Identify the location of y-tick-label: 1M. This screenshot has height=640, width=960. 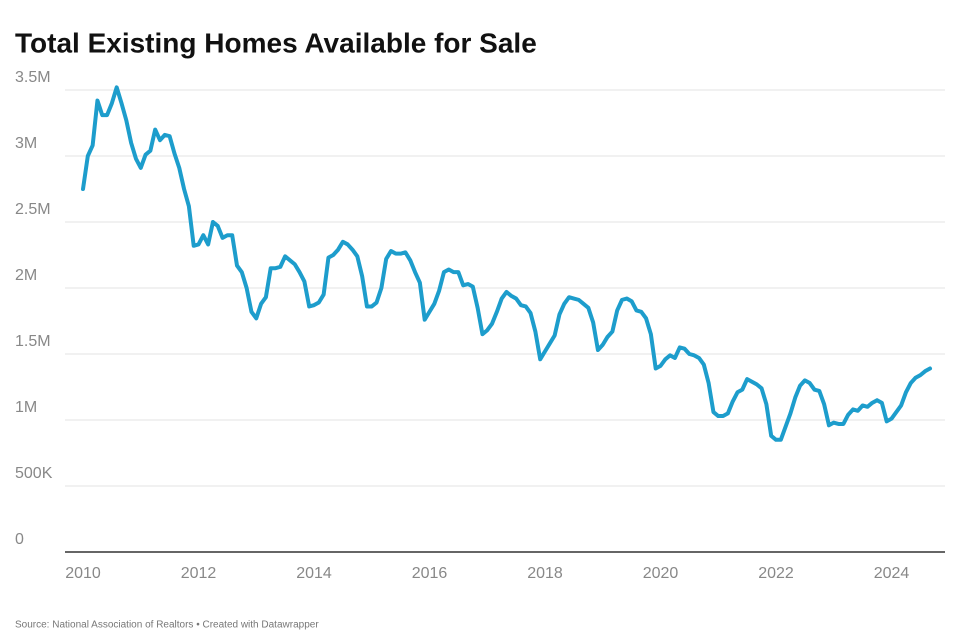
(26, 407).